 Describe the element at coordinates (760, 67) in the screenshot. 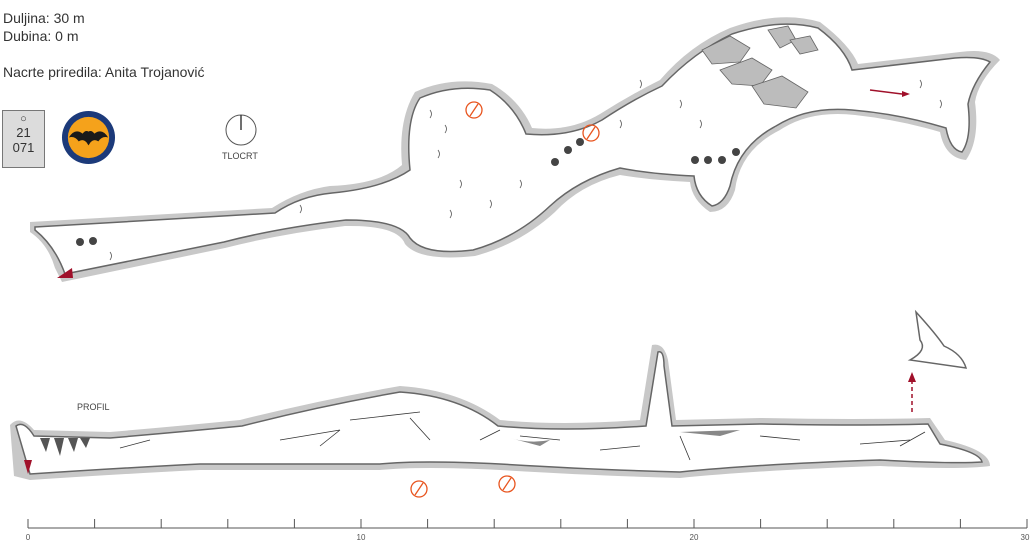

I see `plan-boulders` at that location.